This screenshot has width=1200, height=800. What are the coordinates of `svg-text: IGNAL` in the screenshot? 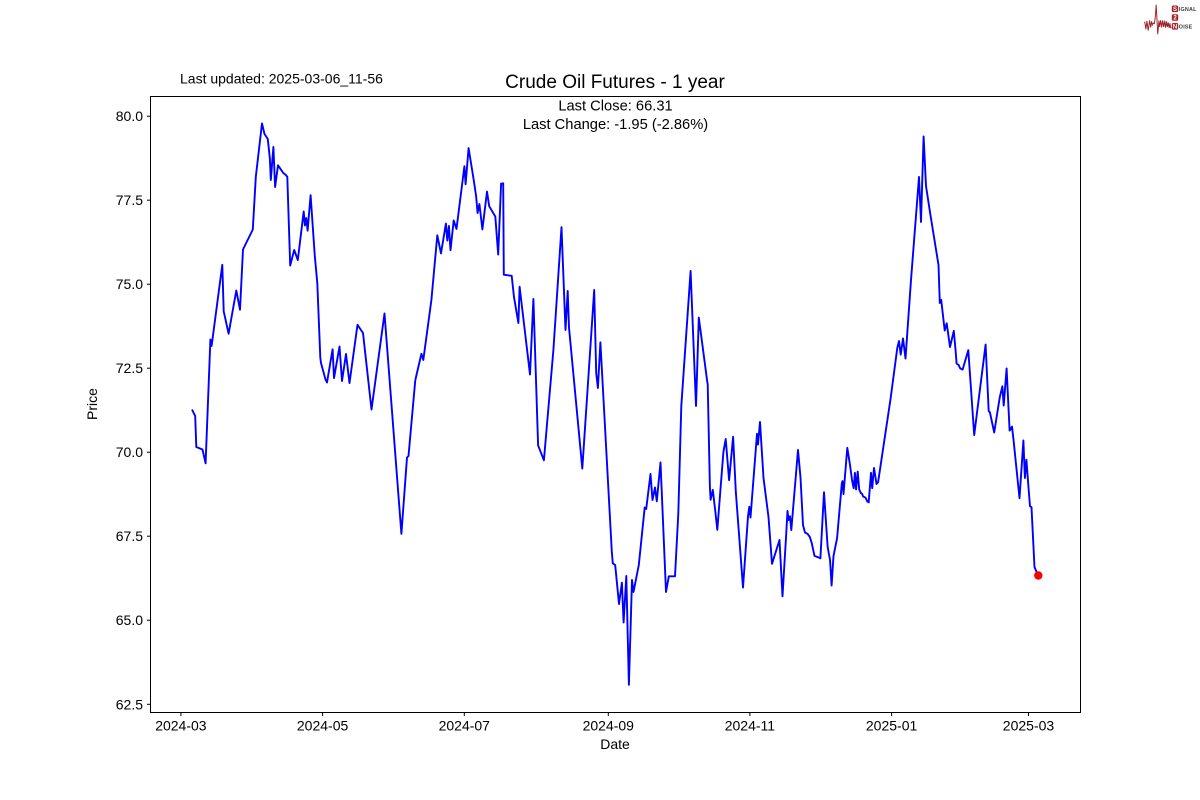 It's located at (1188, 10).